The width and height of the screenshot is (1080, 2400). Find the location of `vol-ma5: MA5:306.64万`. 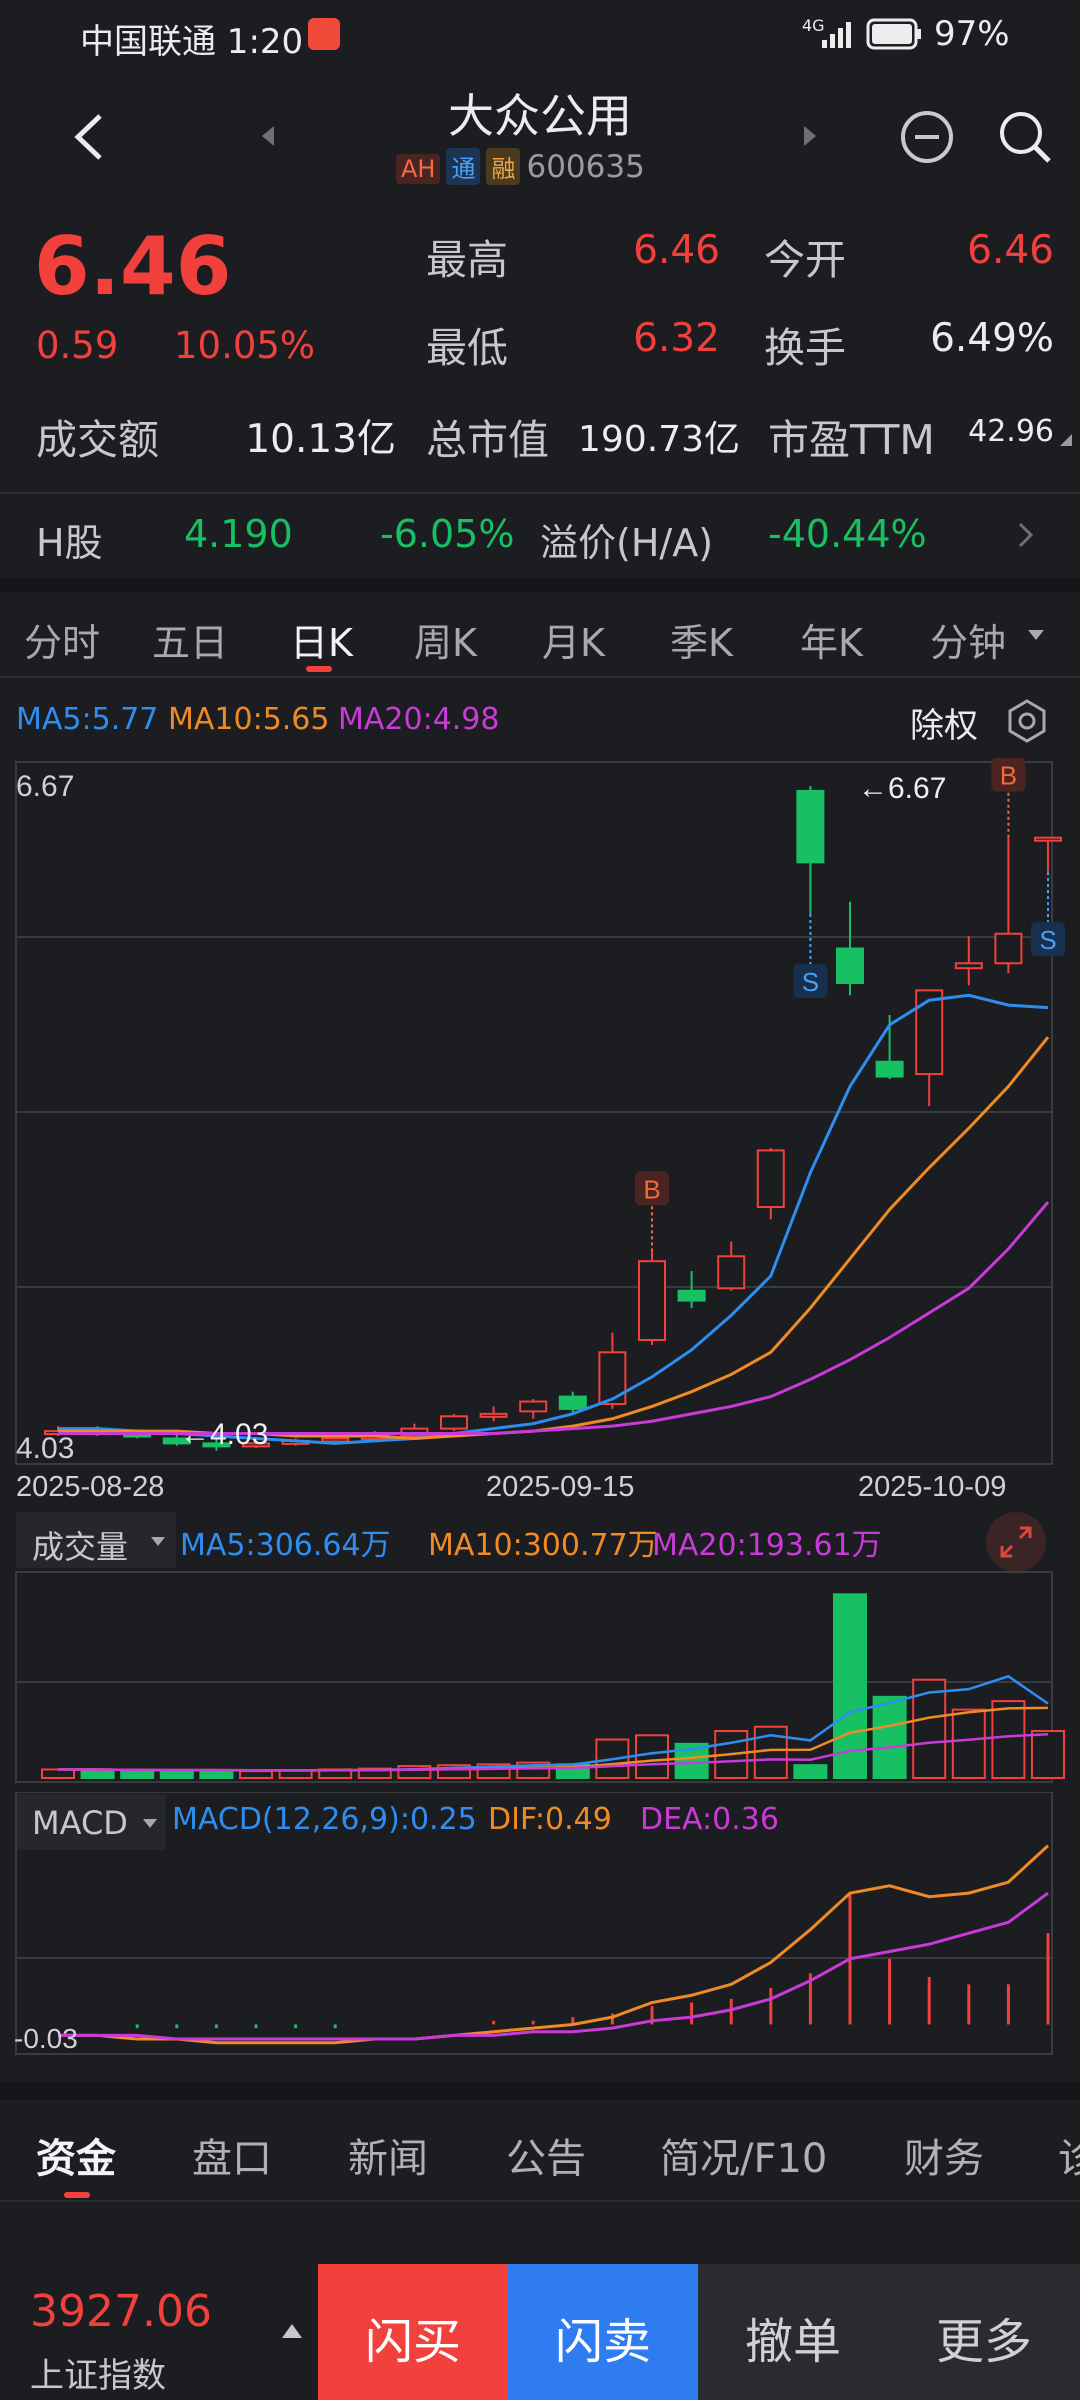

vol-ma5: MA5:306.64万 is located at coordinates (285, 1545).